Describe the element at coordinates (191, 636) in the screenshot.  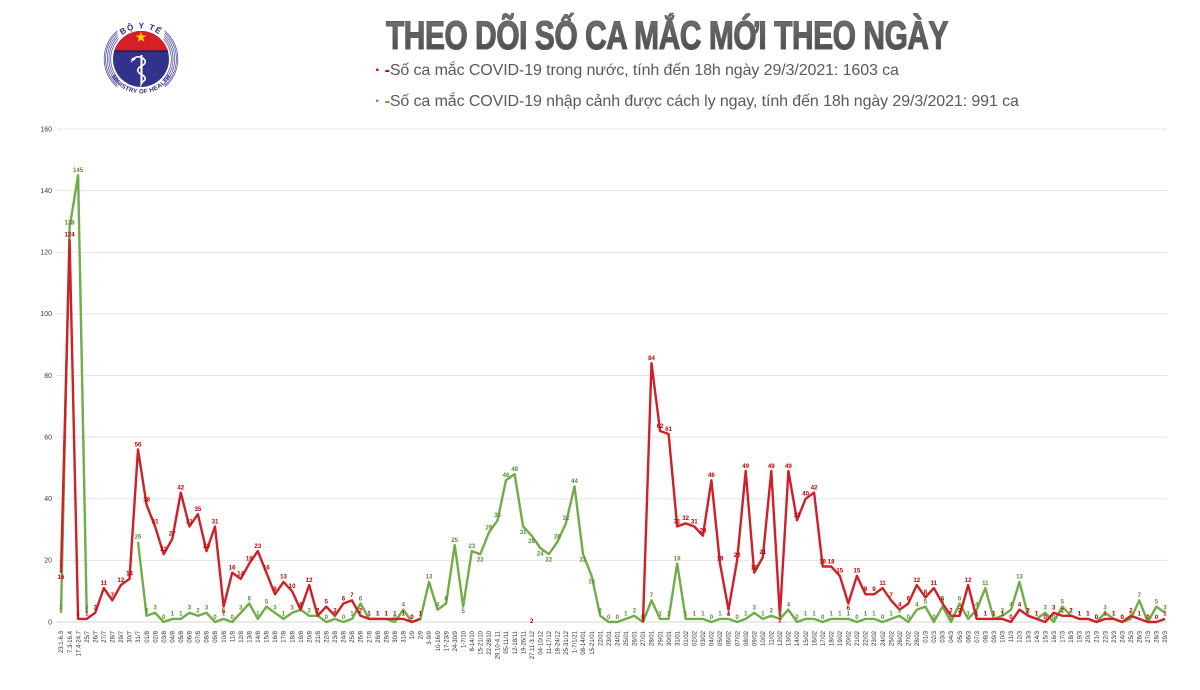
I see `svg-text: 06/8` at that location.